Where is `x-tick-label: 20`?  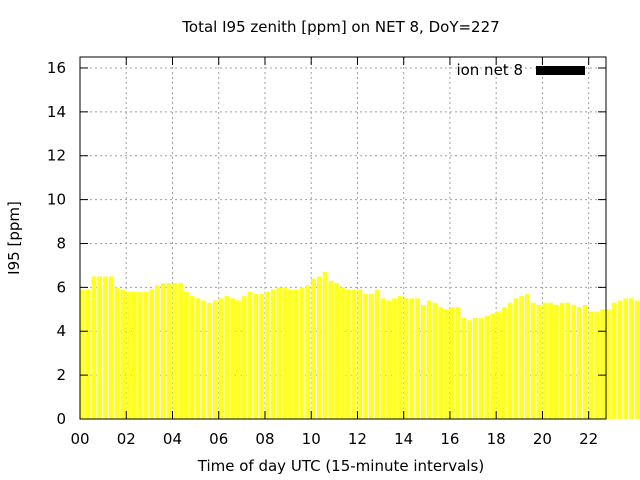
x-tick-label: 20 is located at coordinates (542, 439).